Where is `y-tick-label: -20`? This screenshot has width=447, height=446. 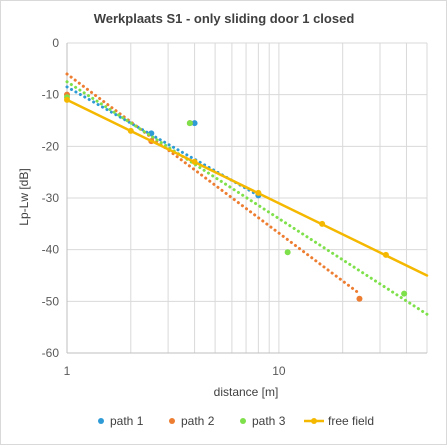 y-tick-label: -20 is located at coordinates (51, 146).